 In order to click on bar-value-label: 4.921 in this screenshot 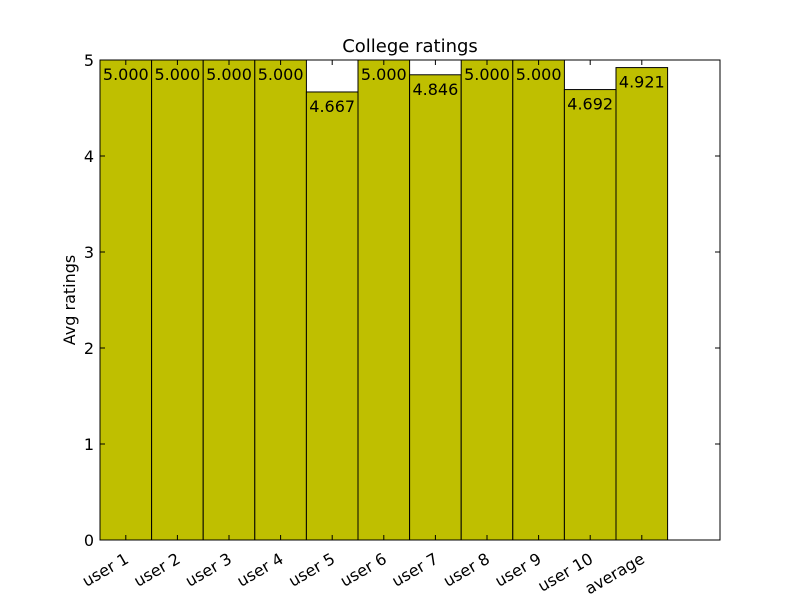, I will do `click(642, 82)`.